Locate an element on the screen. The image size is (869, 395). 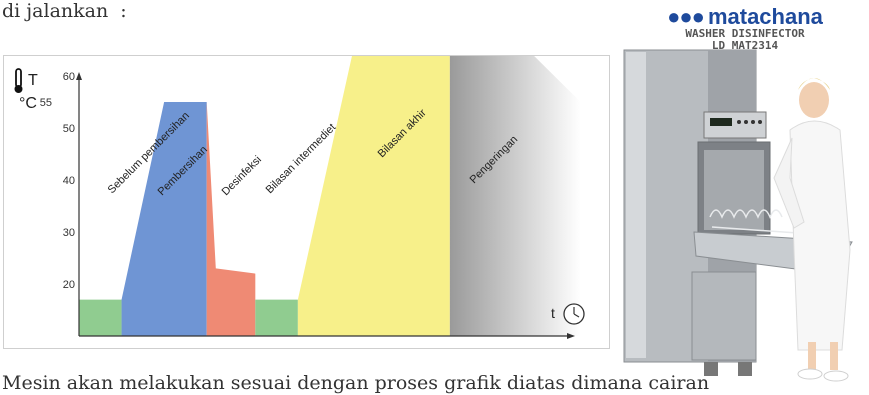
intro-text: di jalankan : is located at coordinates (64, 11).